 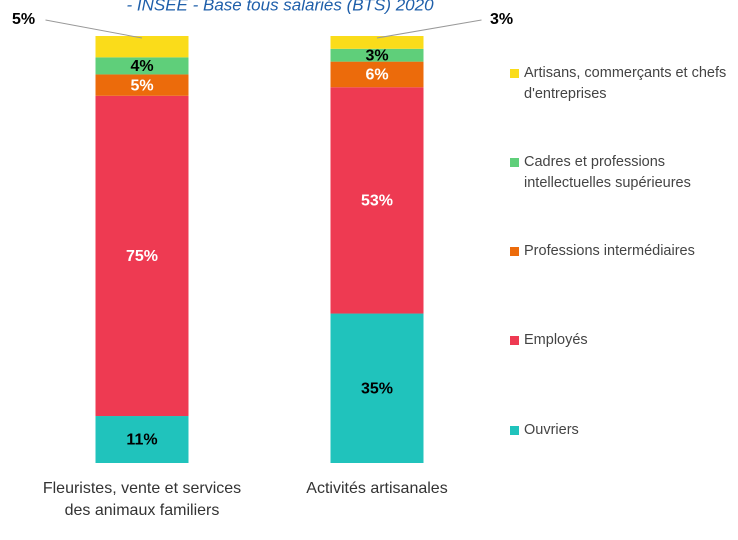 I want to click on legend-entry: Ouvriers, so click(x=624, y=430).